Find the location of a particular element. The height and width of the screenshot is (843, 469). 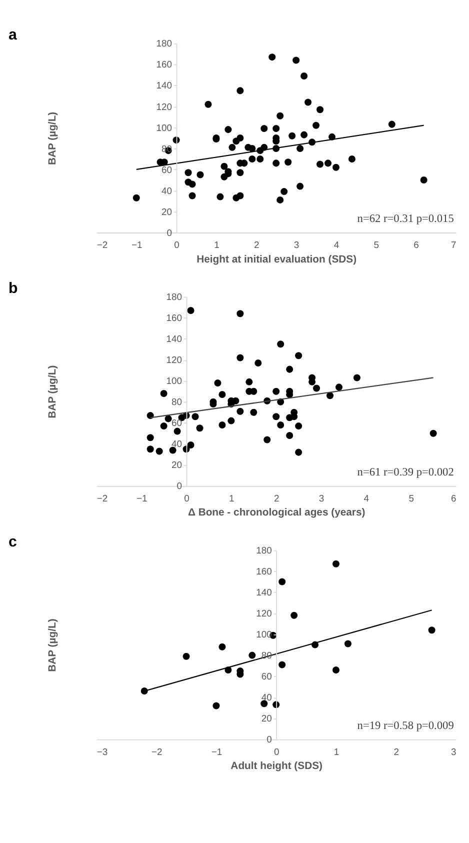

chart-title: b is located at coordinates (13, 289).